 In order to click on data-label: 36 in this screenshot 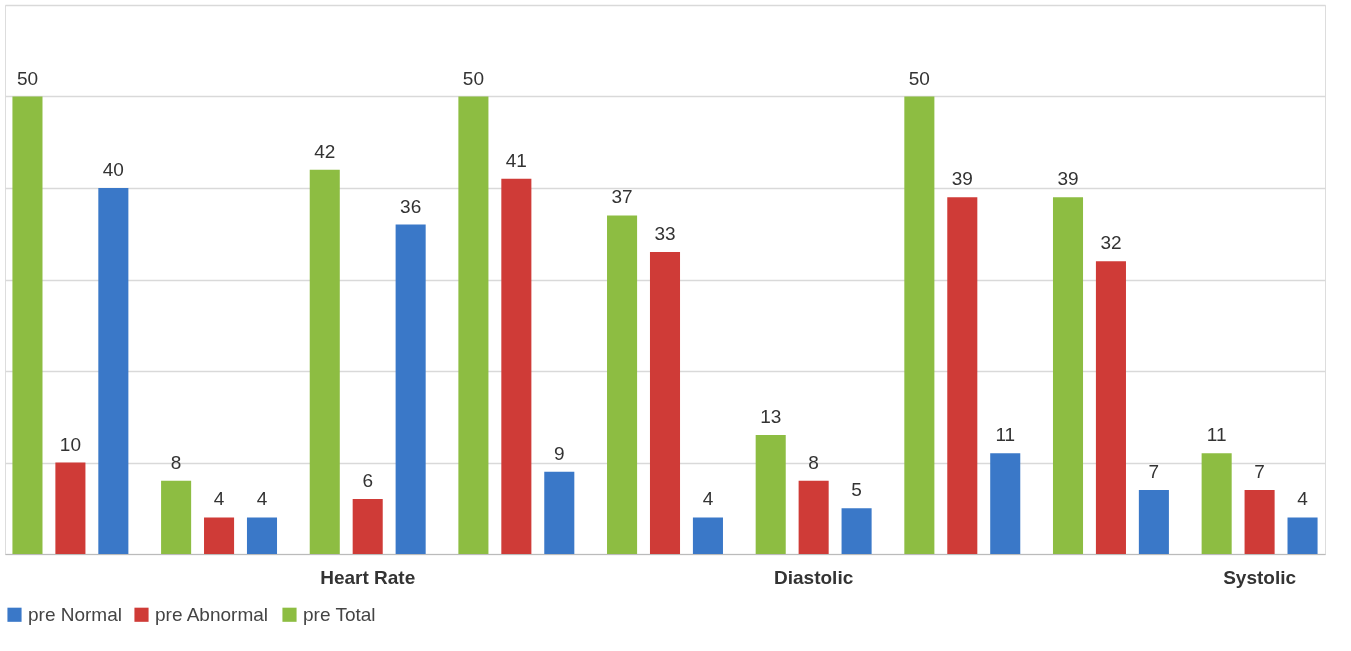, I will do `click(411, 206)`.